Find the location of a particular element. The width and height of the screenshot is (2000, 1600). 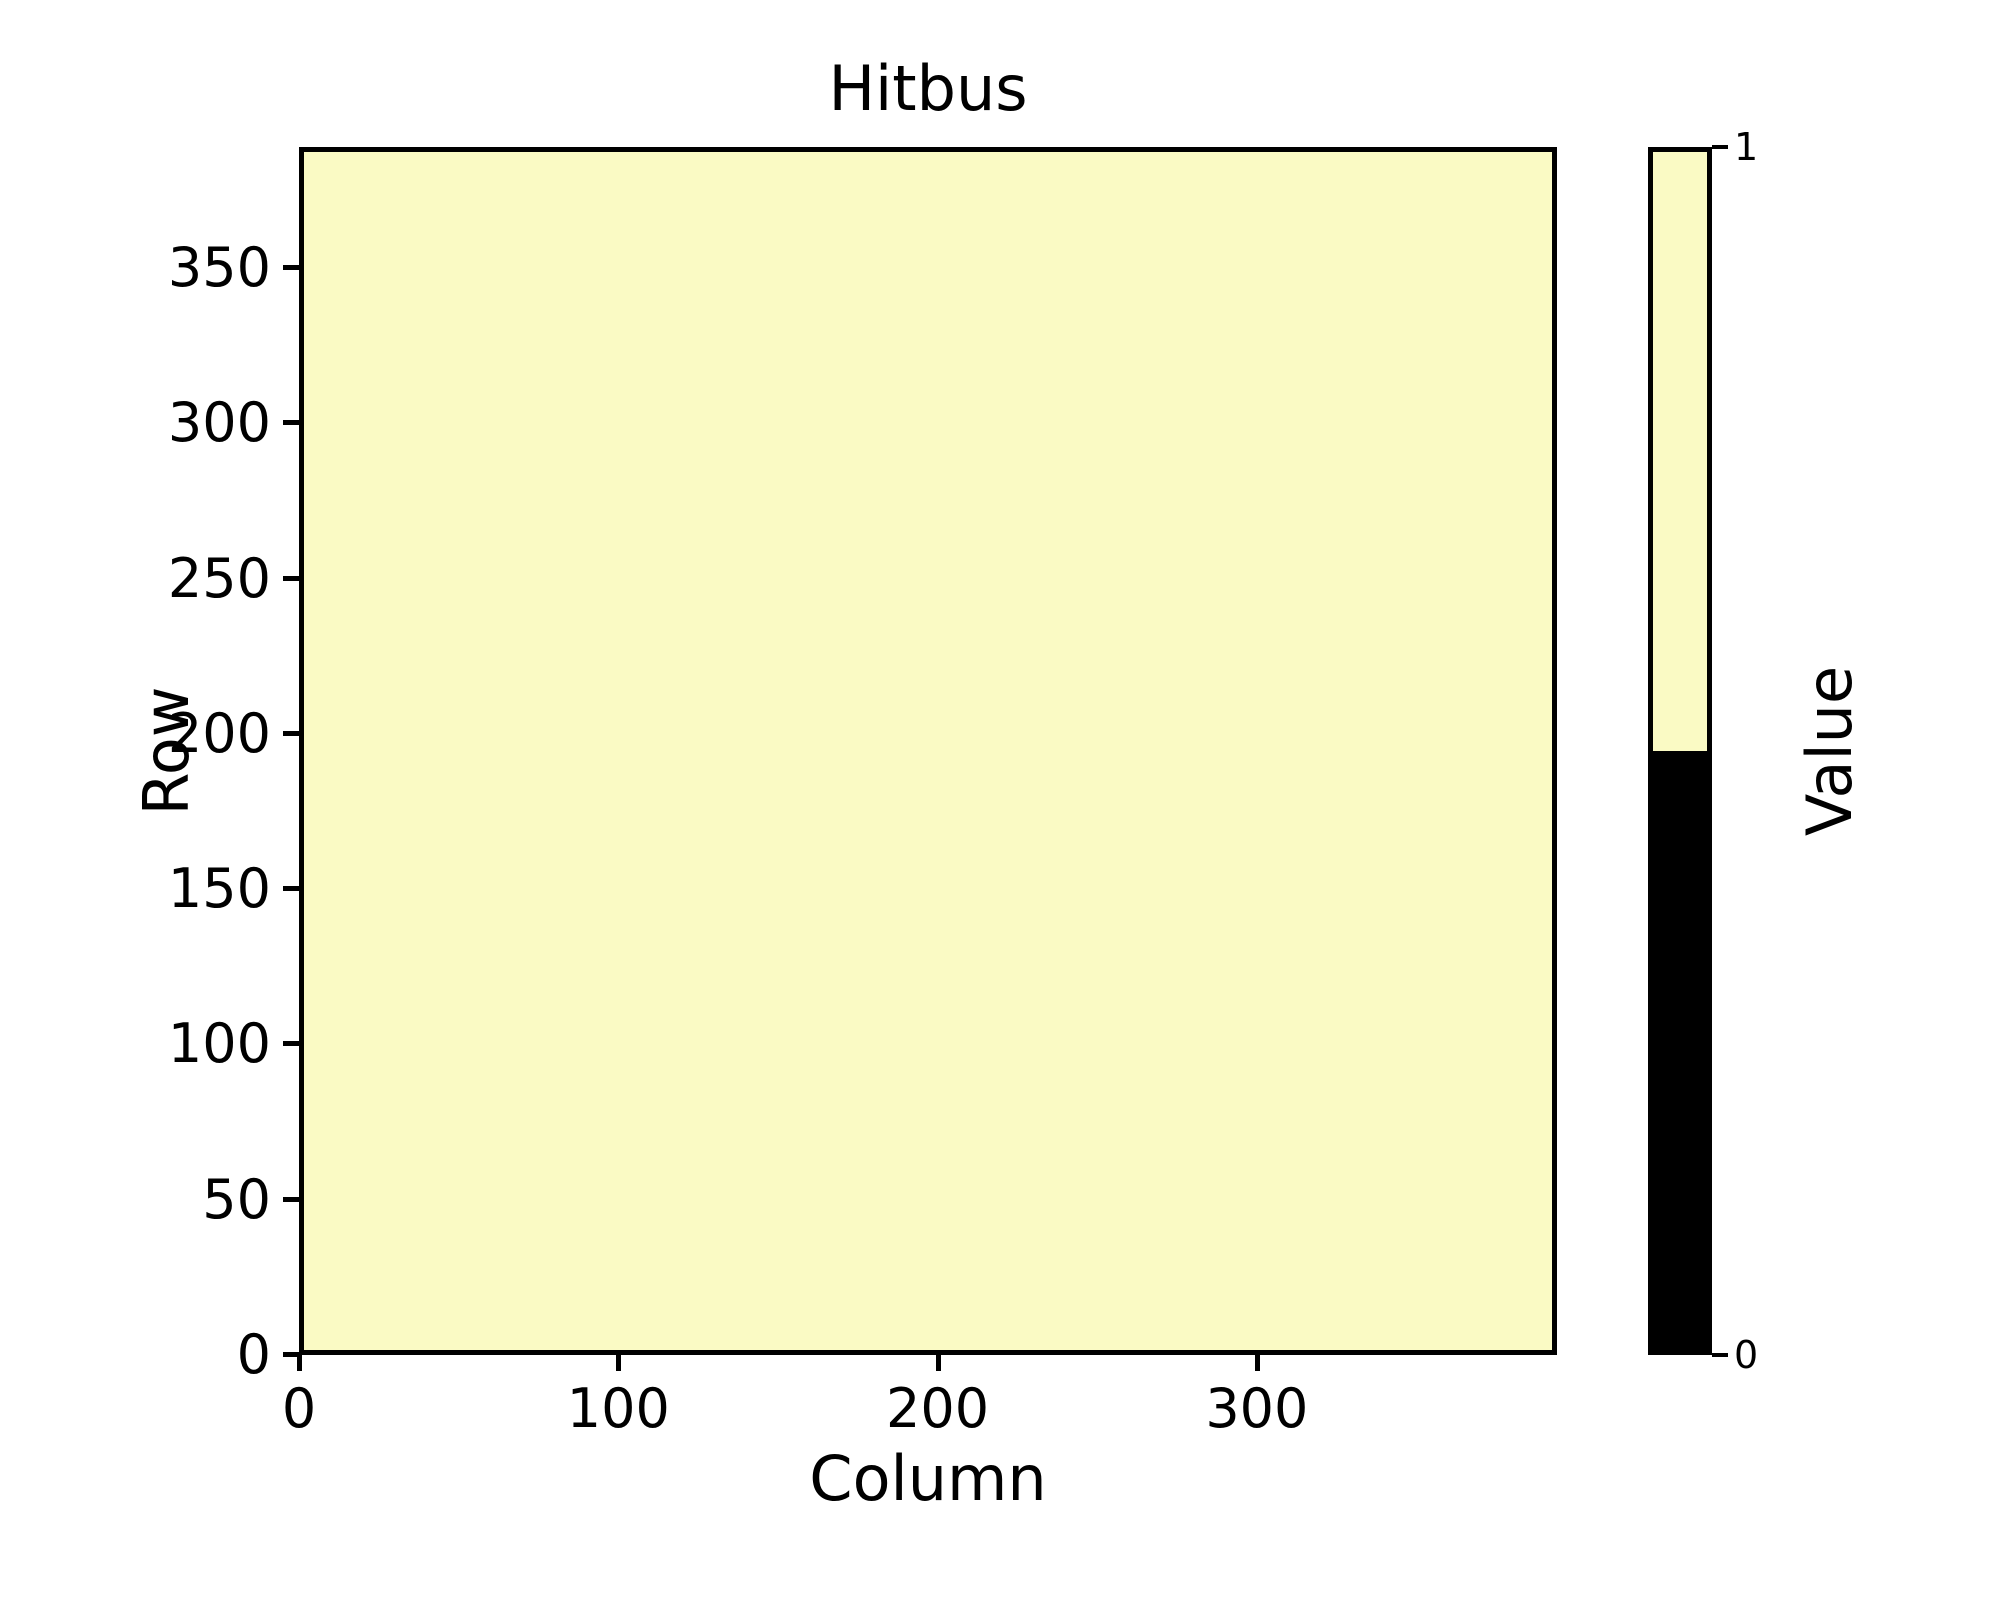

x-axis-label: Column is located at coordinates (928, 1478).